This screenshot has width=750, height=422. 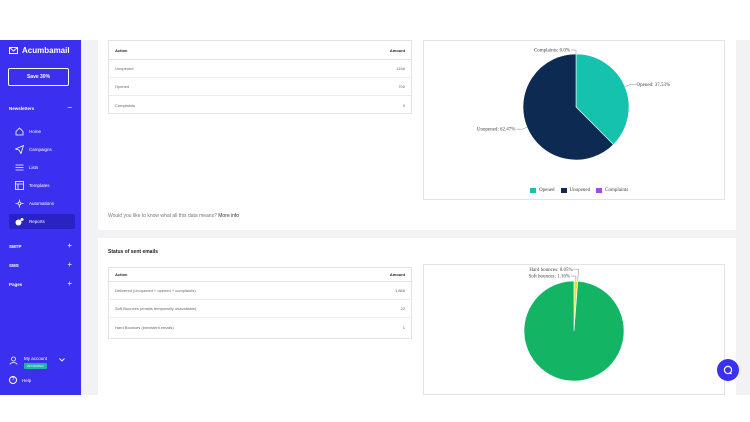 I want to click on chat-button, so click(x=728, y=370).